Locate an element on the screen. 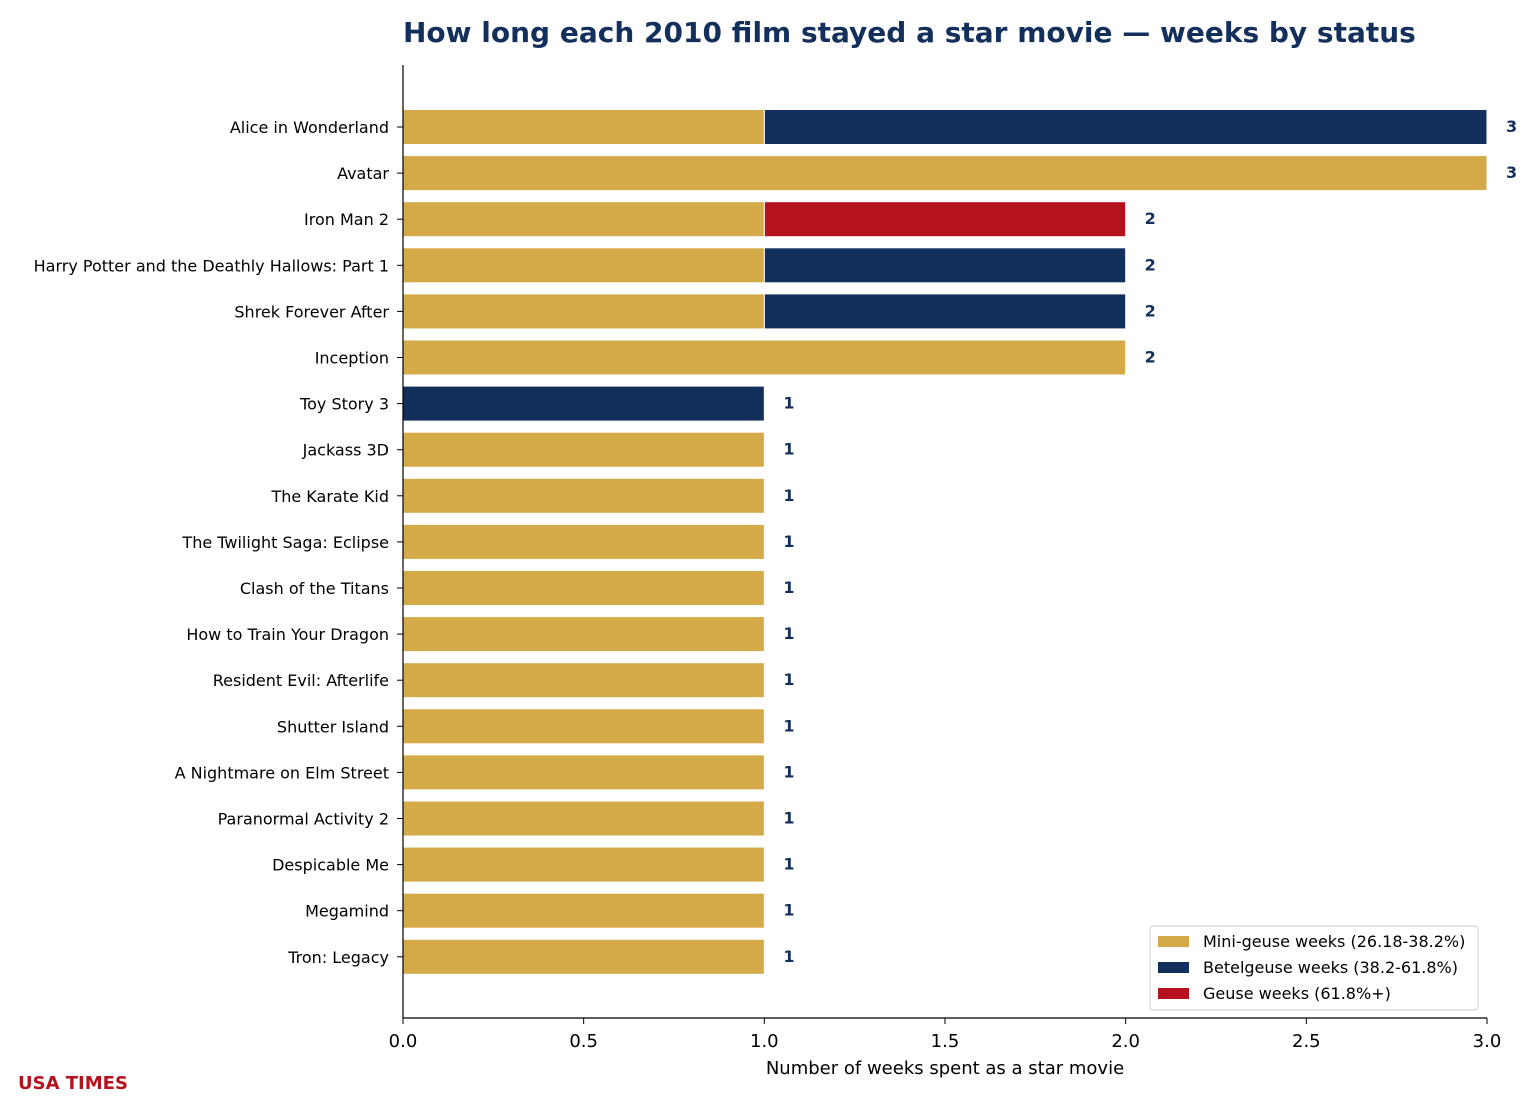  y-tick-label: Clash of the Titans is located at coordinates (314, 588).